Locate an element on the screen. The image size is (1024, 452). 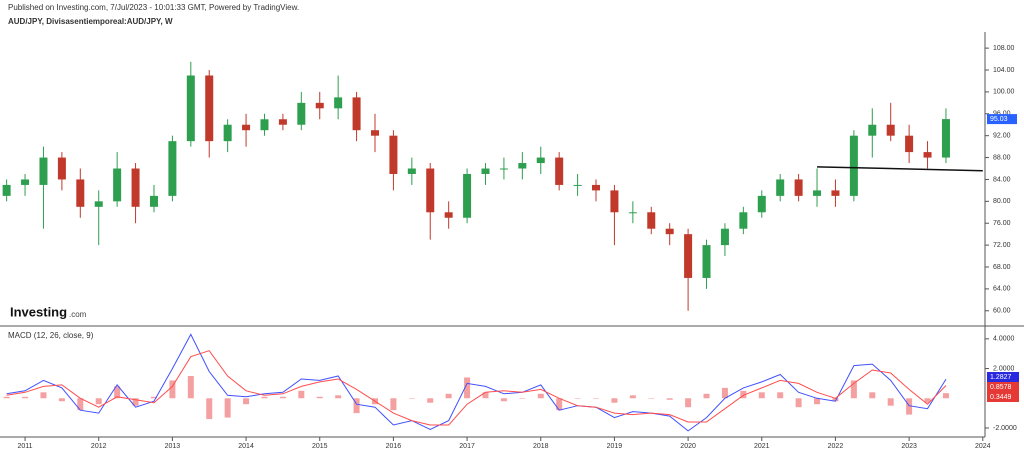
x-tick-label: 2020 is located at coordinates (688, 446).